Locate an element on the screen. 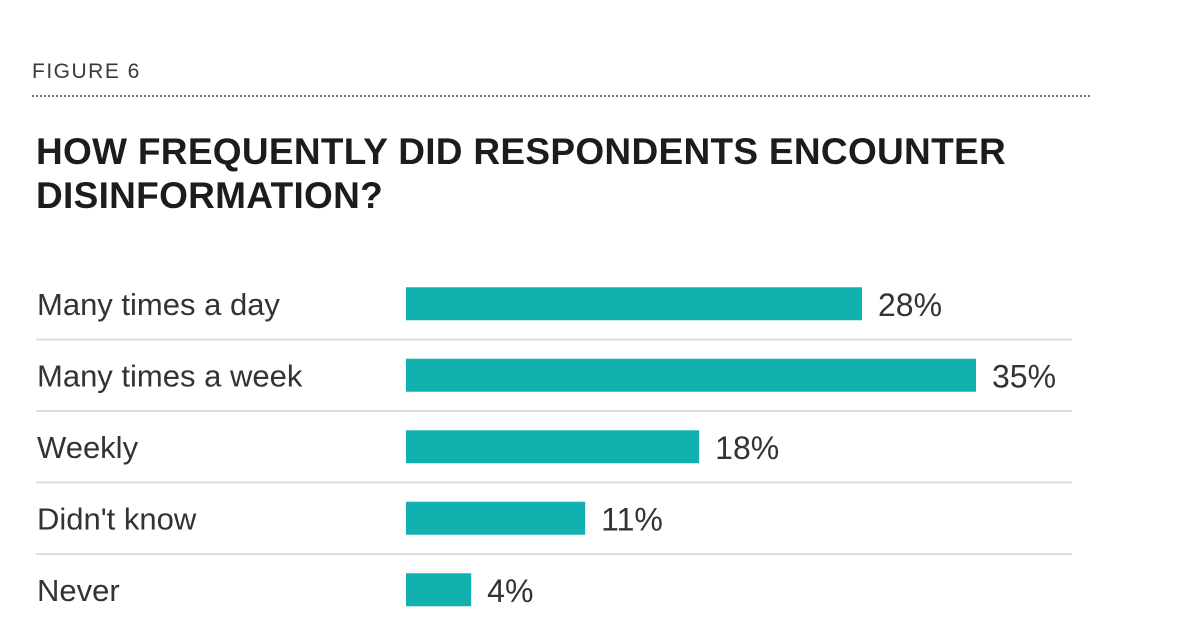 The width and height of the screenshot is (1200, 630). category-label: Never is located at coordinates (78, 590).